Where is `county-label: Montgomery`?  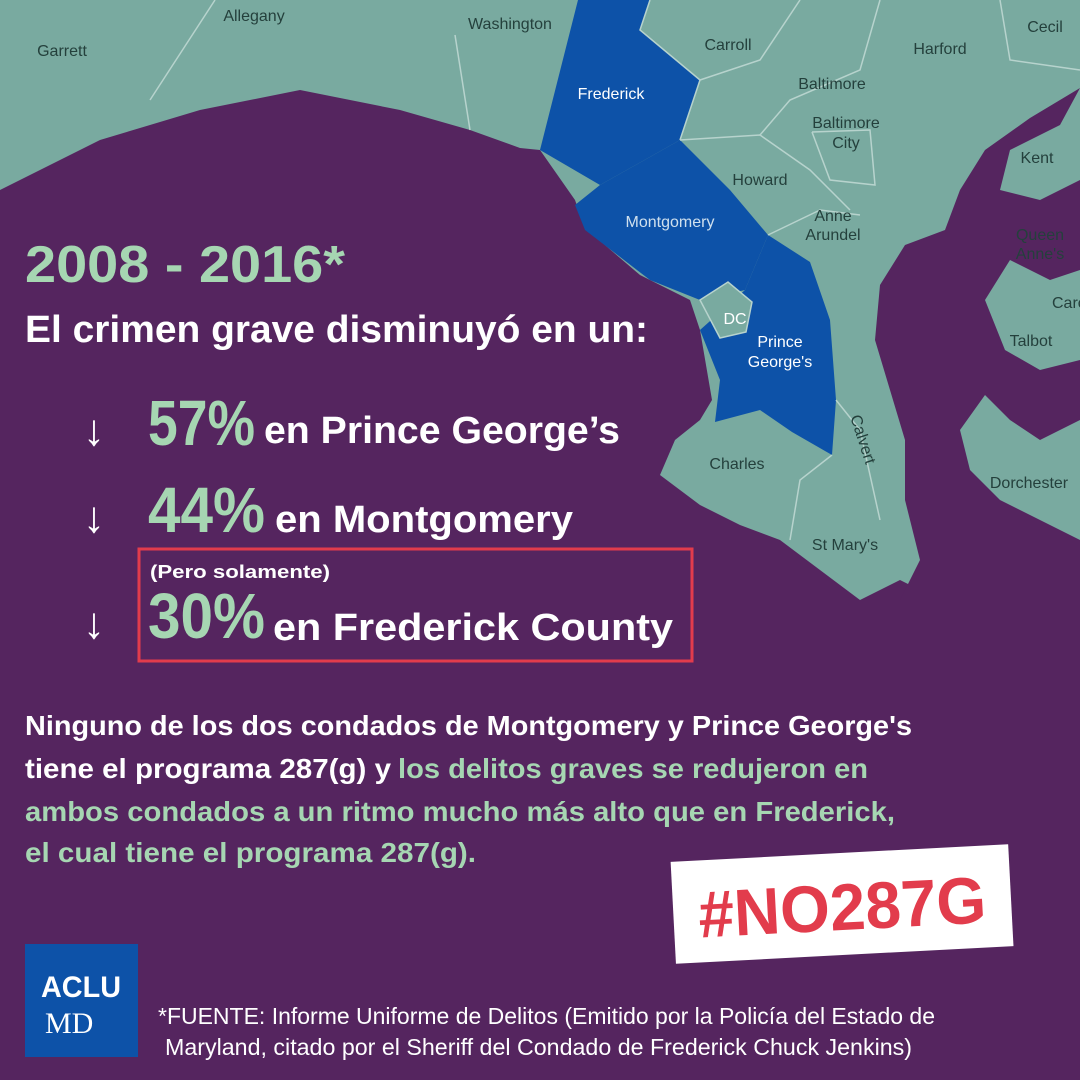 county-label: Montgomery is located at coordinates (670, 222).